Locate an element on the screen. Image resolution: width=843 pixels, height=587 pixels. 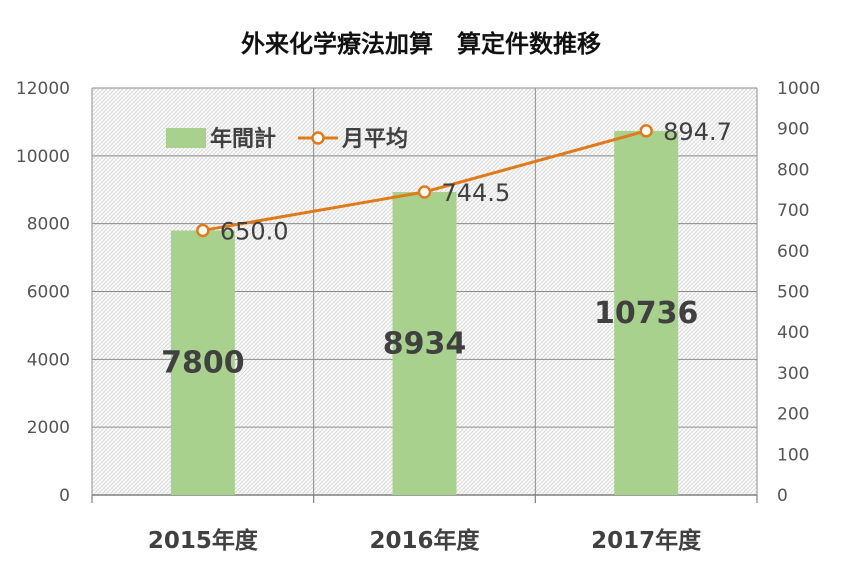
left-axis: 0 2000 4000 6000 8000 10000 12000 is located at coordinates (43, 292).